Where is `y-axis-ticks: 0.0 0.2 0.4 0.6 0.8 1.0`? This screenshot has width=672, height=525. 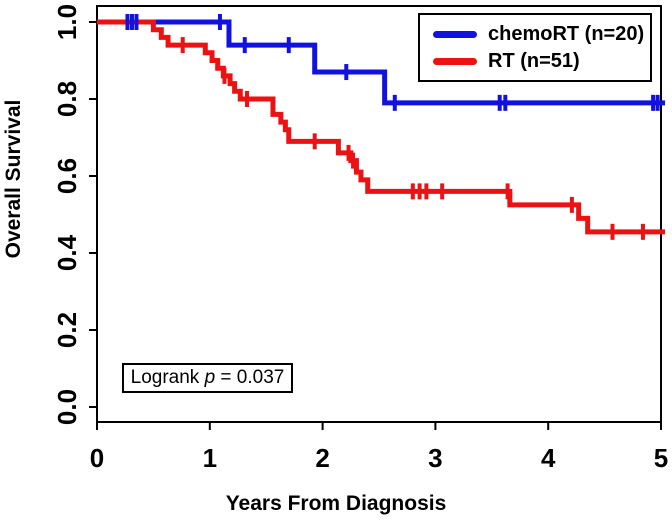 y-axis-ticks: 0.0 0.2 0.4 0.6 0.8 1.0 is located at coordinates (74, 214).